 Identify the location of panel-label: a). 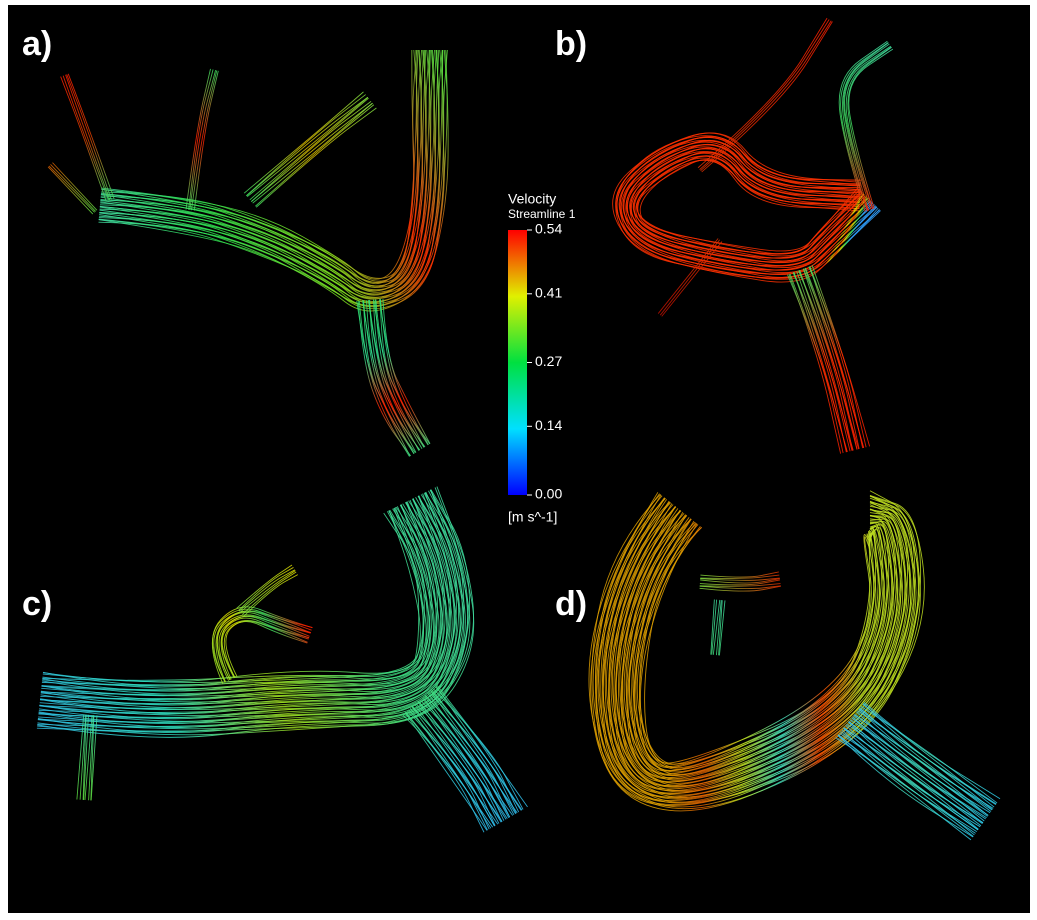
(37, 44).